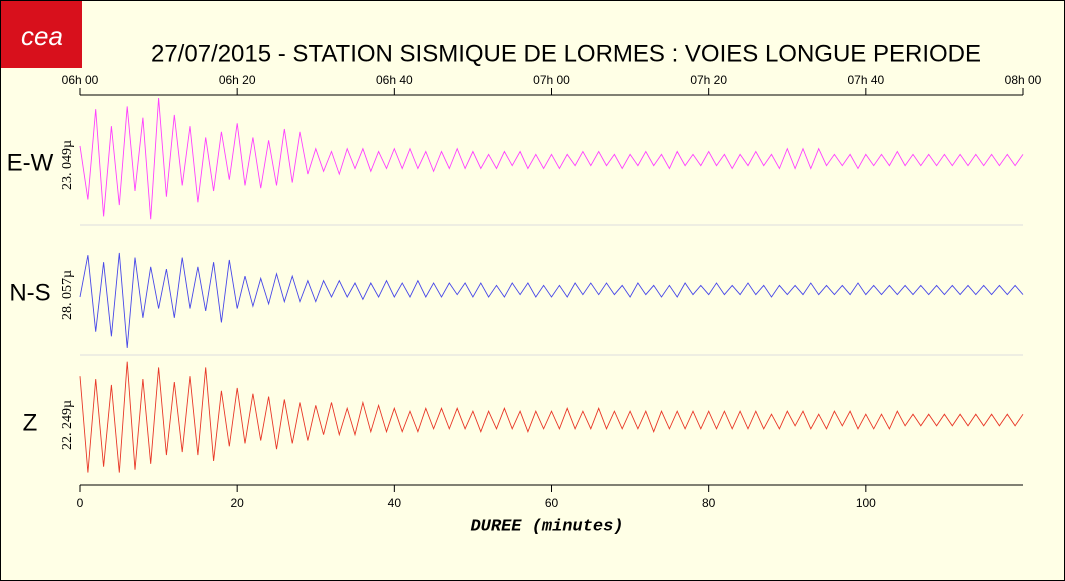 The image size is (1065, 581). Describe the element at coordinates (67, 295) in the screenshot. I see `scale-label: 28. 057µ` at that location.